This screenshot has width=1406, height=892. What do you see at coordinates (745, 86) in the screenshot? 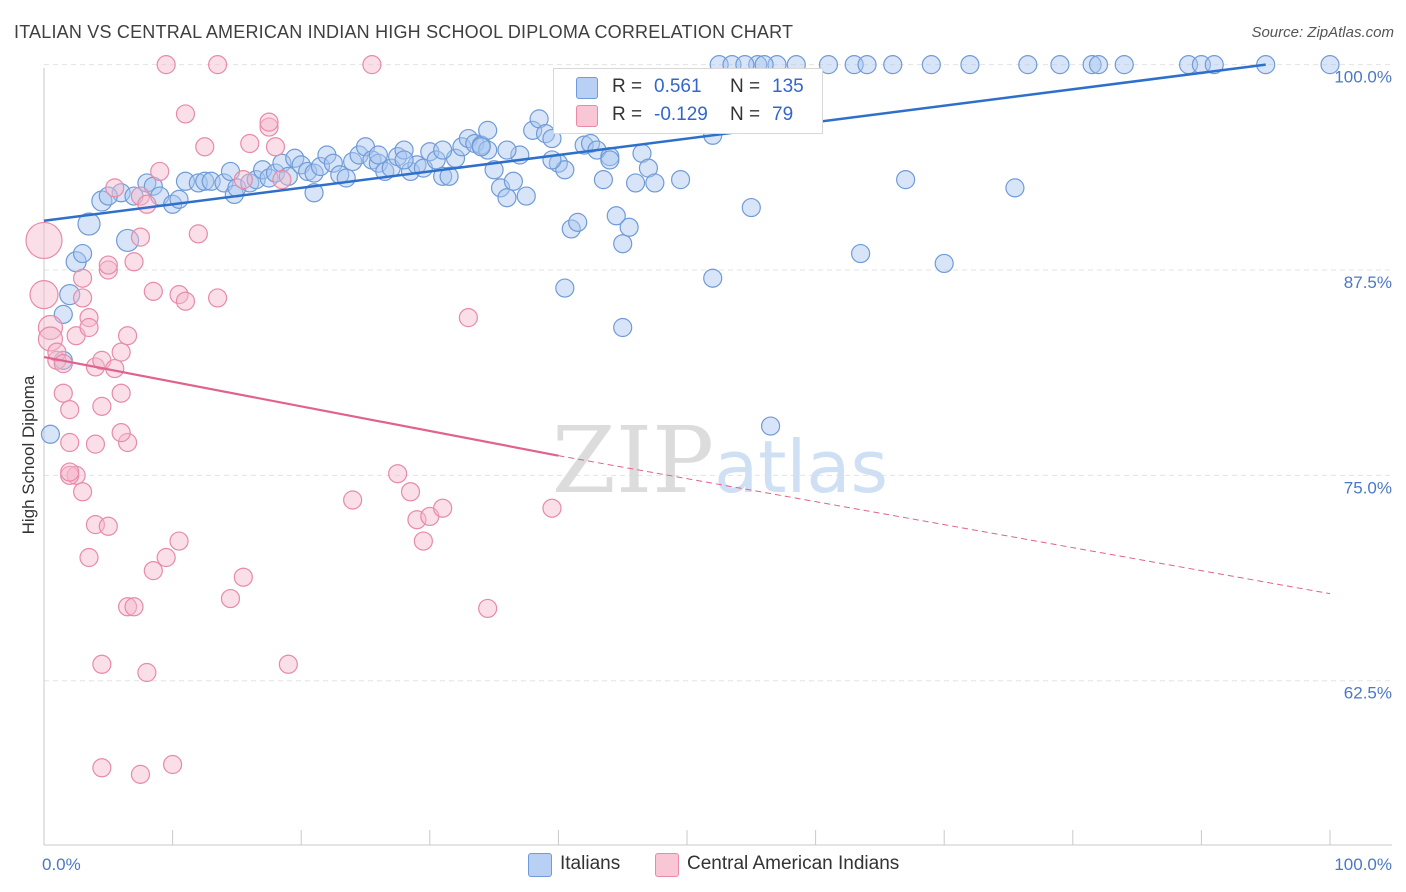
I see `legend-n-label: N =` at bounding box center [745, 86].